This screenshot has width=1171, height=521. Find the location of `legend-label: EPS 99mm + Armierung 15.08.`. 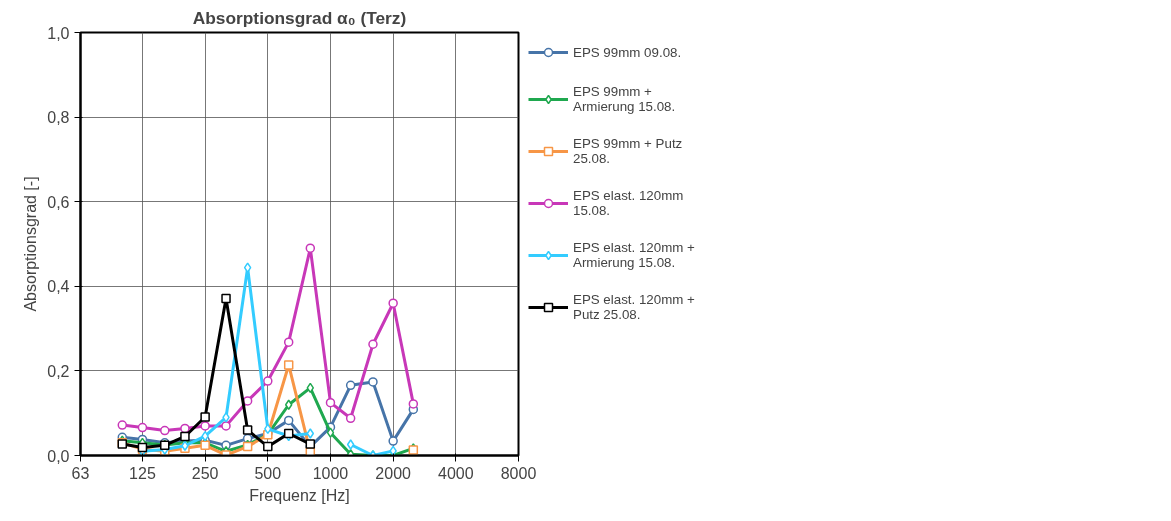

legend-label: EPS 99mm + Armierung 15.08. is located at coordinates (624, 99).